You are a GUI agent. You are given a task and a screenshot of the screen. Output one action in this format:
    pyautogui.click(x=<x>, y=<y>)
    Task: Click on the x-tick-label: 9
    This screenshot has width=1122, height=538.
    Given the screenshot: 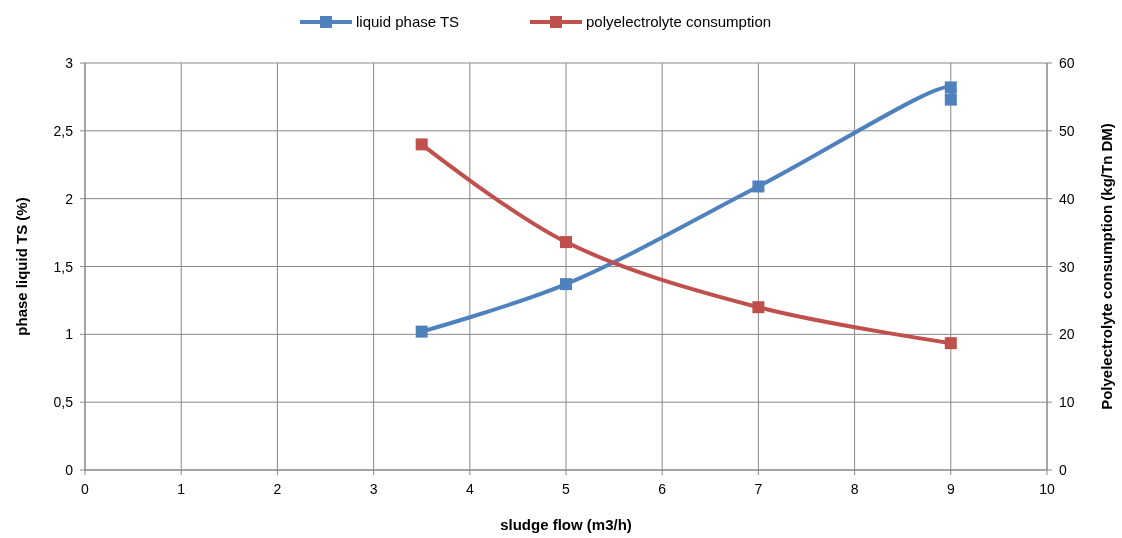 What is the action you would take?
    pyautogui.click(x=950, y=489)
    